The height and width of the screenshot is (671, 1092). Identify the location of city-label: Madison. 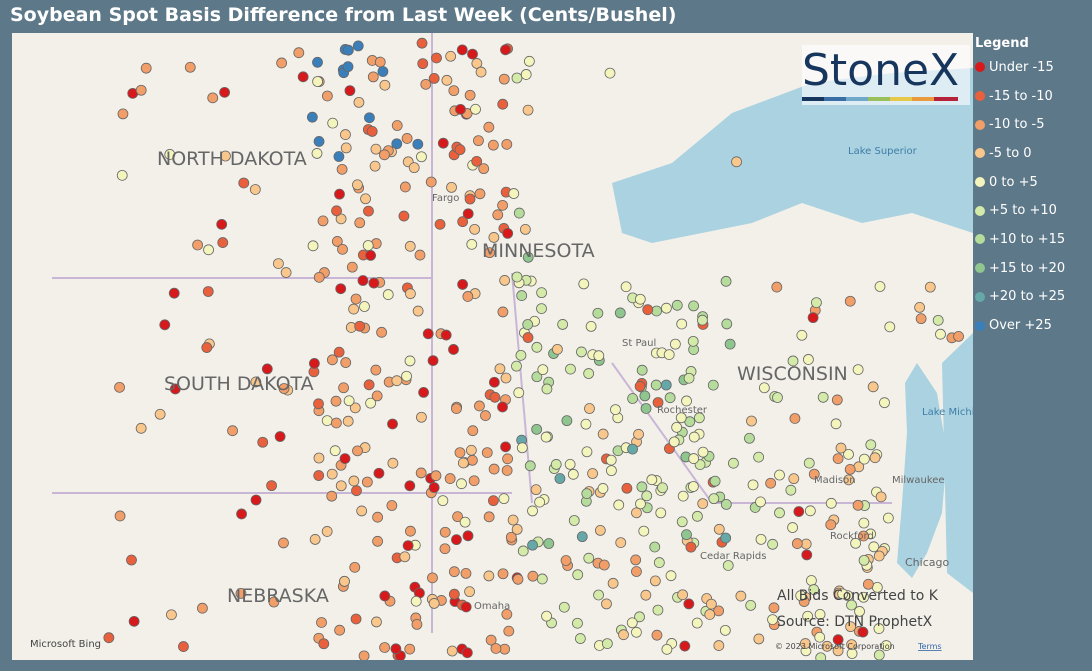
(835, 480).